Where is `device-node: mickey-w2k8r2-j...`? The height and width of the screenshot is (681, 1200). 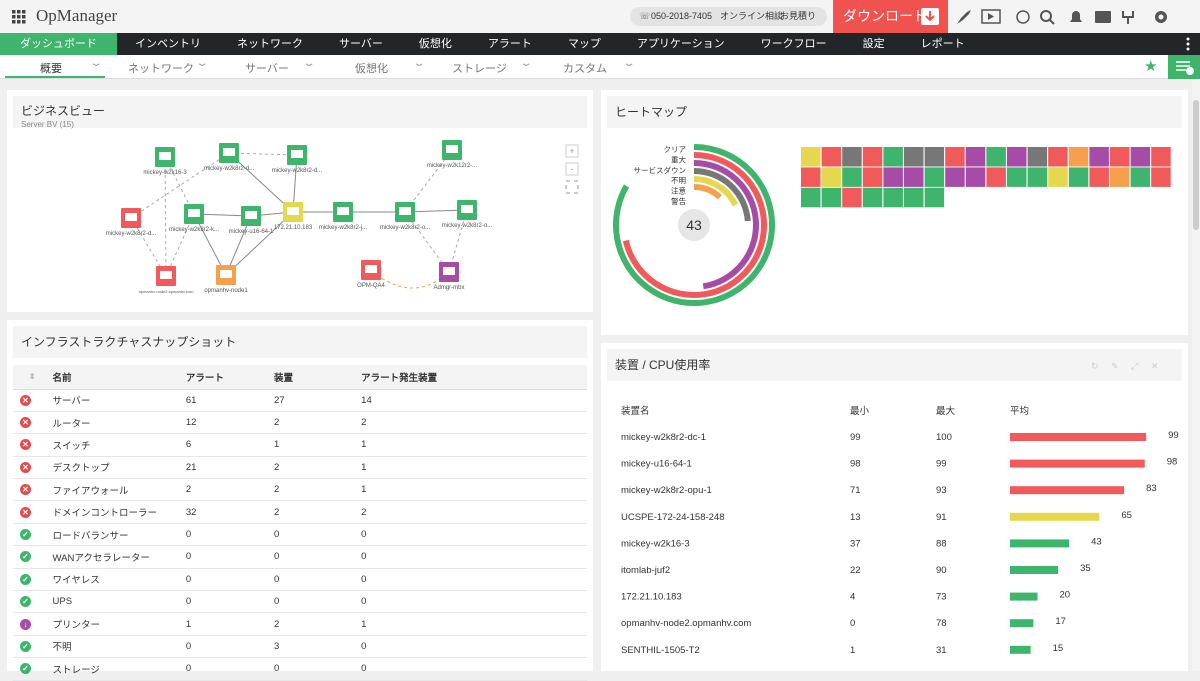 device-node: mickey-w2k8r2-j... is located at coordinates (343, 216).